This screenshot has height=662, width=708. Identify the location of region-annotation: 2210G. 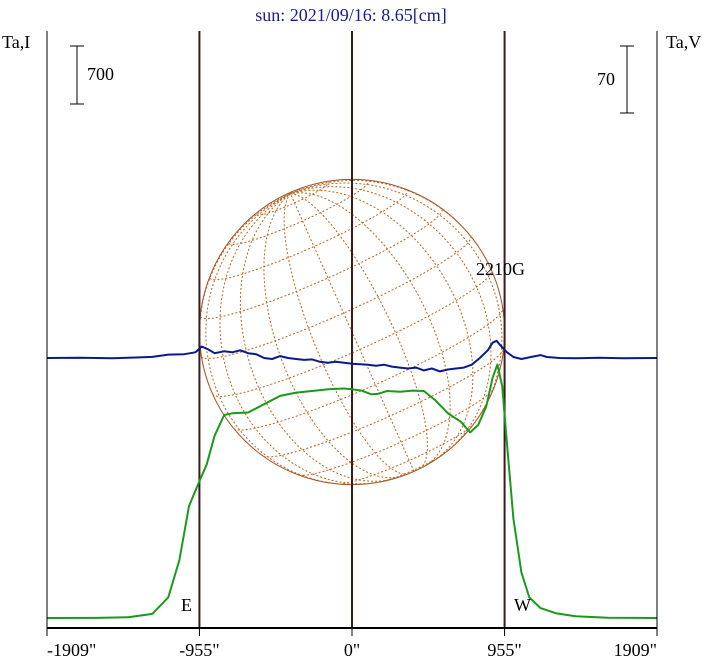
(500, 269).